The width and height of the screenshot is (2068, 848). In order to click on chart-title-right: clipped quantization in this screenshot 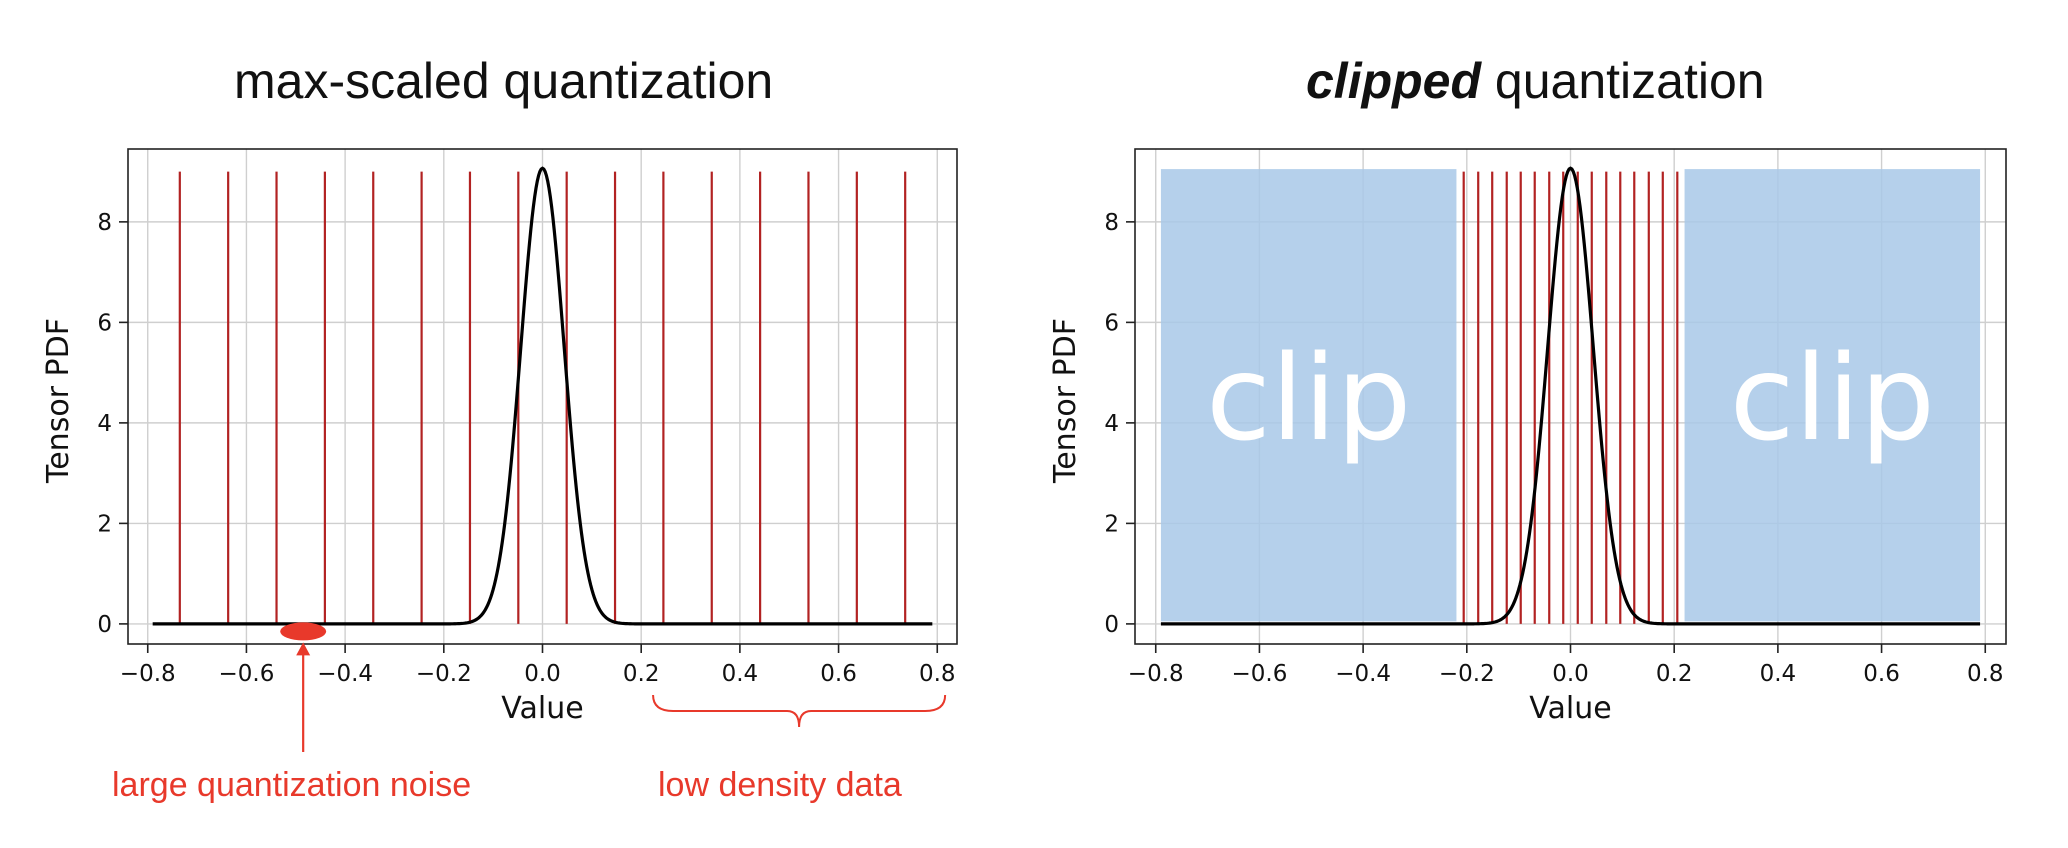, I will do `click(1535, 81)`.